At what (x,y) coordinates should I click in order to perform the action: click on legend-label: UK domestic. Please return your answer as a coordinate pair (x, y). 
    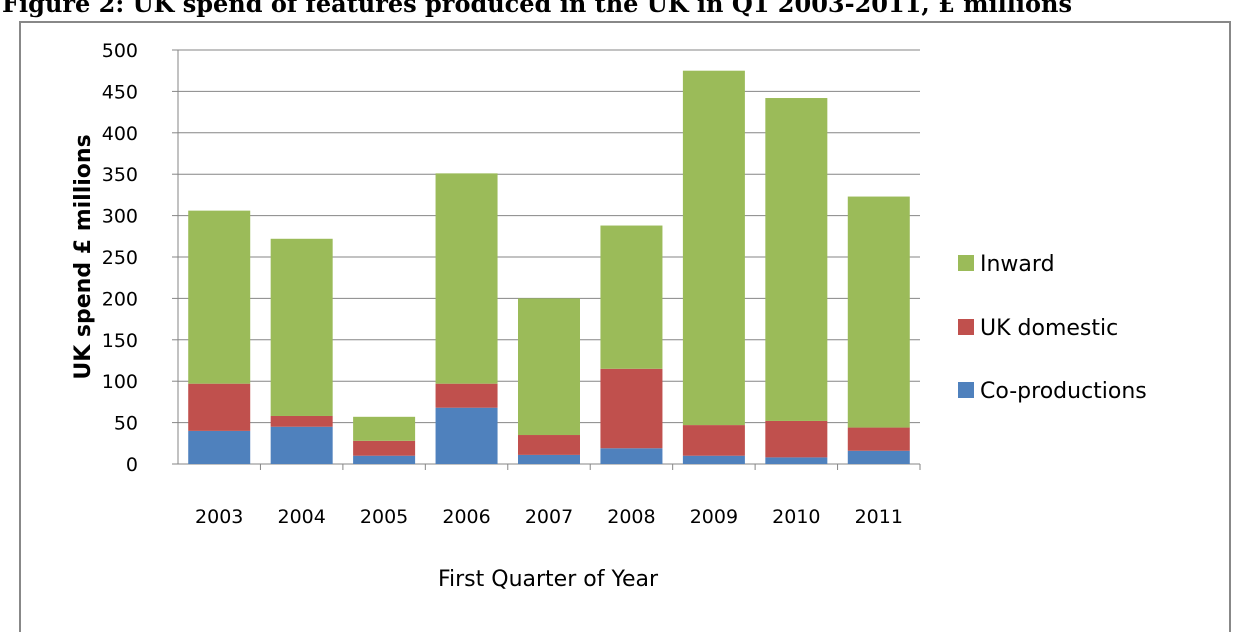
    Looking at the image, I should click on (1049, 328).